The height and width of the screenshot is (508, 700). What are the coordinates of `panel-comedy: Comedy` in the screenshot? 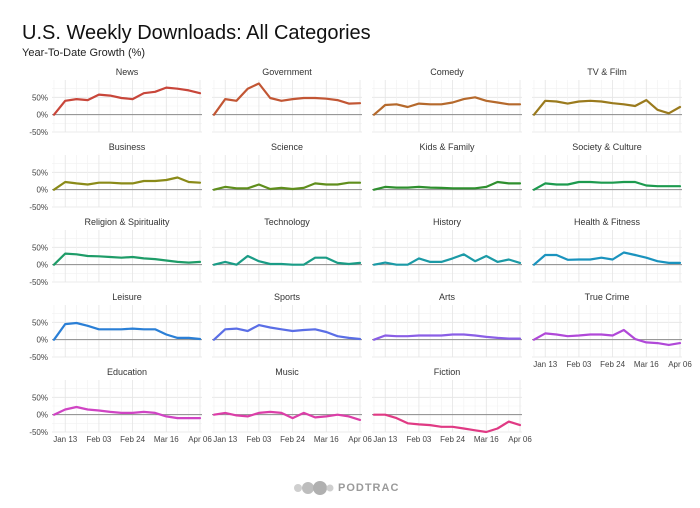 It's located at (447, 100).